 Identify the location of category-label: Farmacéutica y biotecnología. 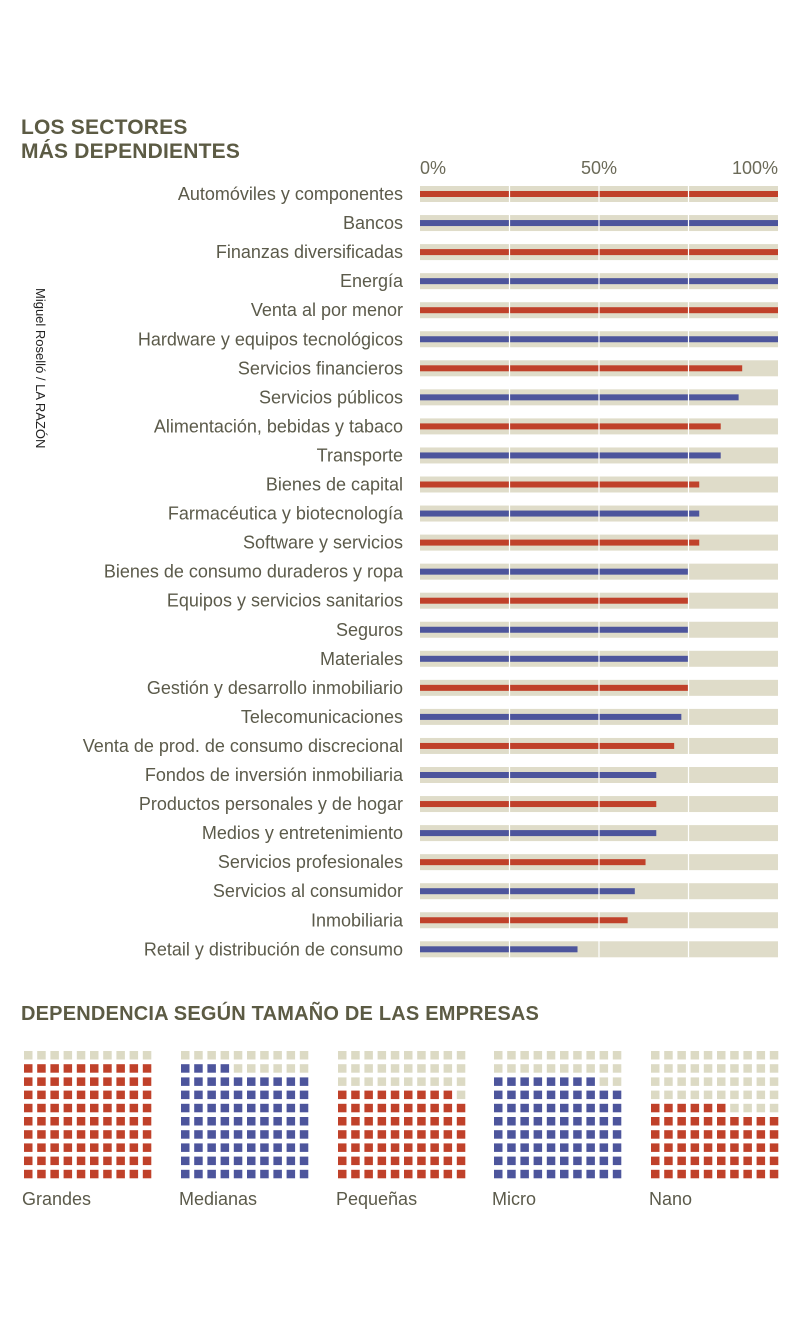
(286, 514).